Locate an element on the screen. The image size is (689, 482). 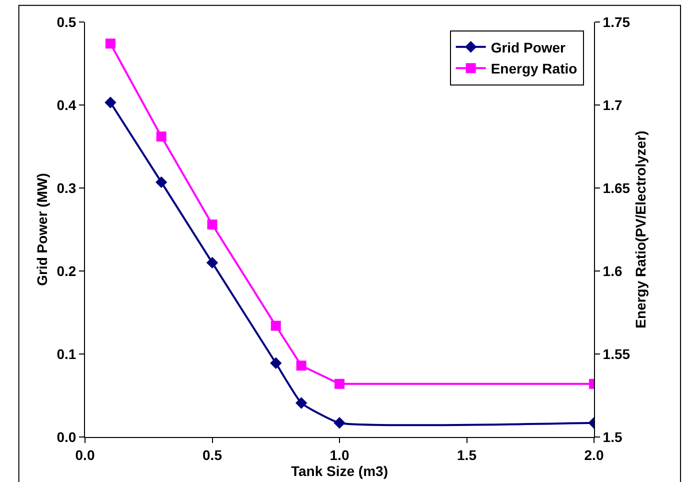
y-tick-label: 0.3 is located at coordinates (66, 188).